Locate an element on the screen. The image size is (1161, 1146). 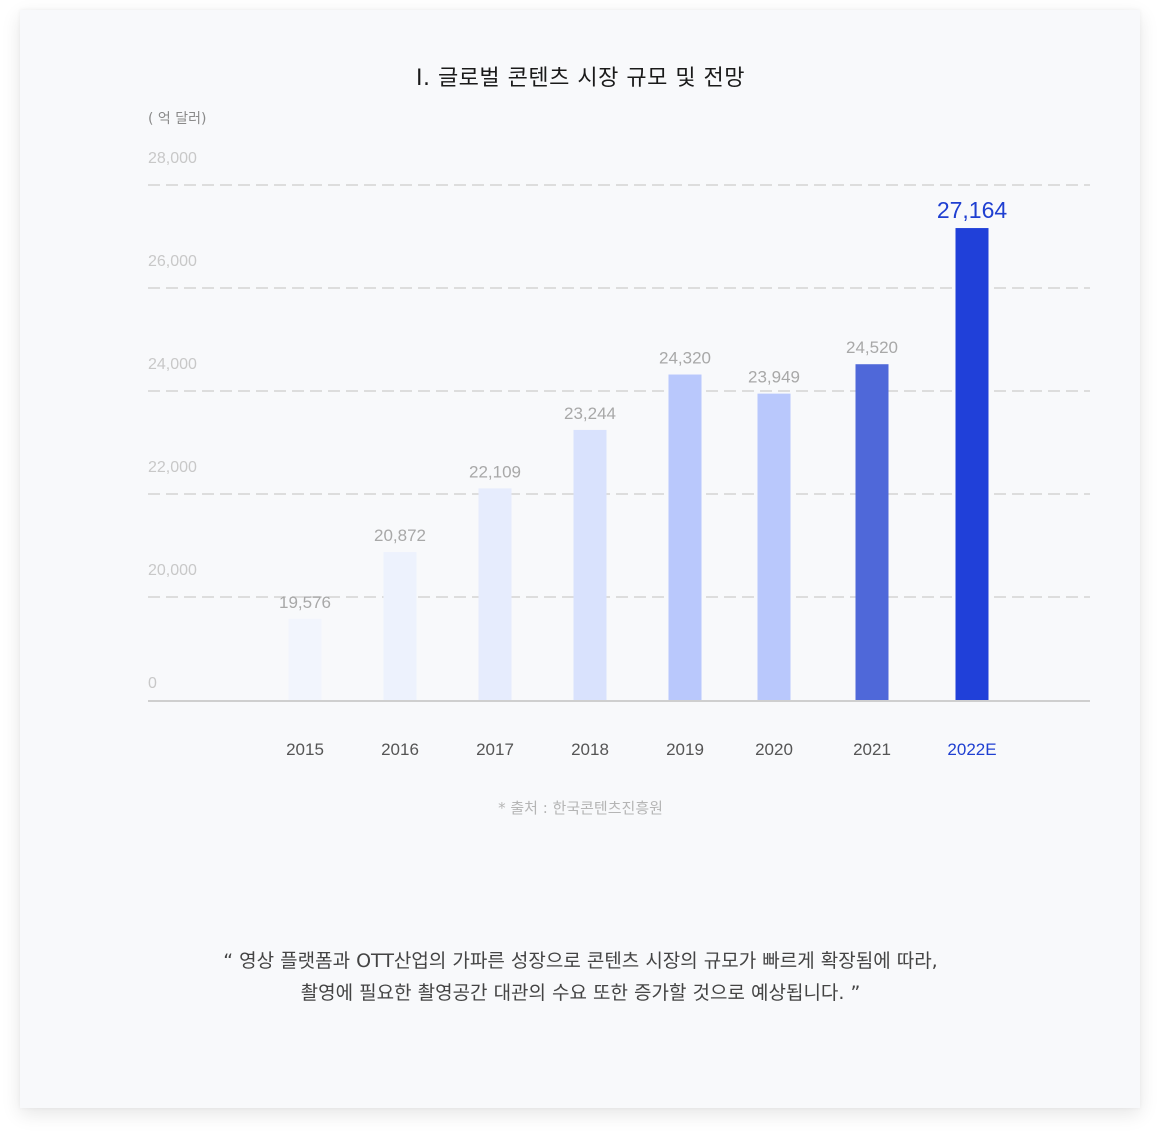
category-label: 2017 is located at coordinates (495, 749).